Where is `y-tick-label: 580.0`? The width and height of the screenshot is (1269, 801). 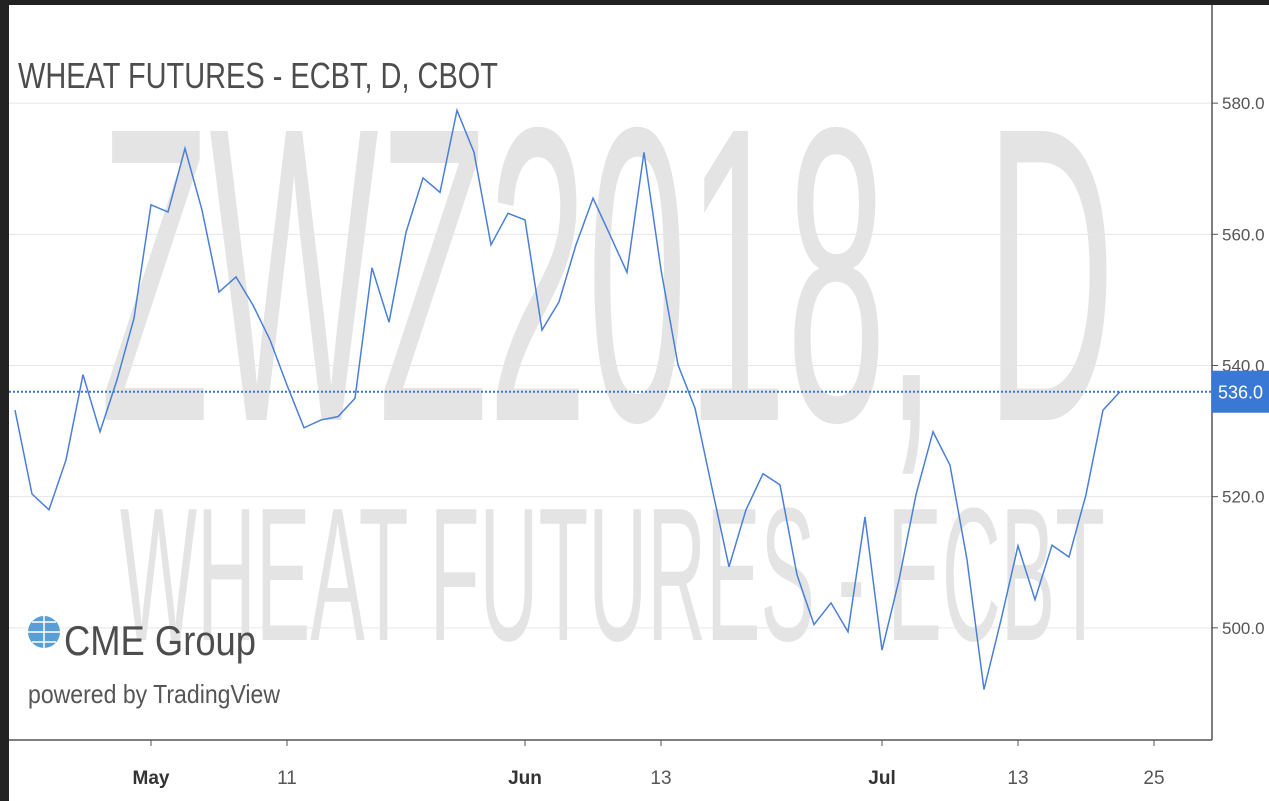 y-tick-label: 580.0 is located at coordinates (1243, 103).